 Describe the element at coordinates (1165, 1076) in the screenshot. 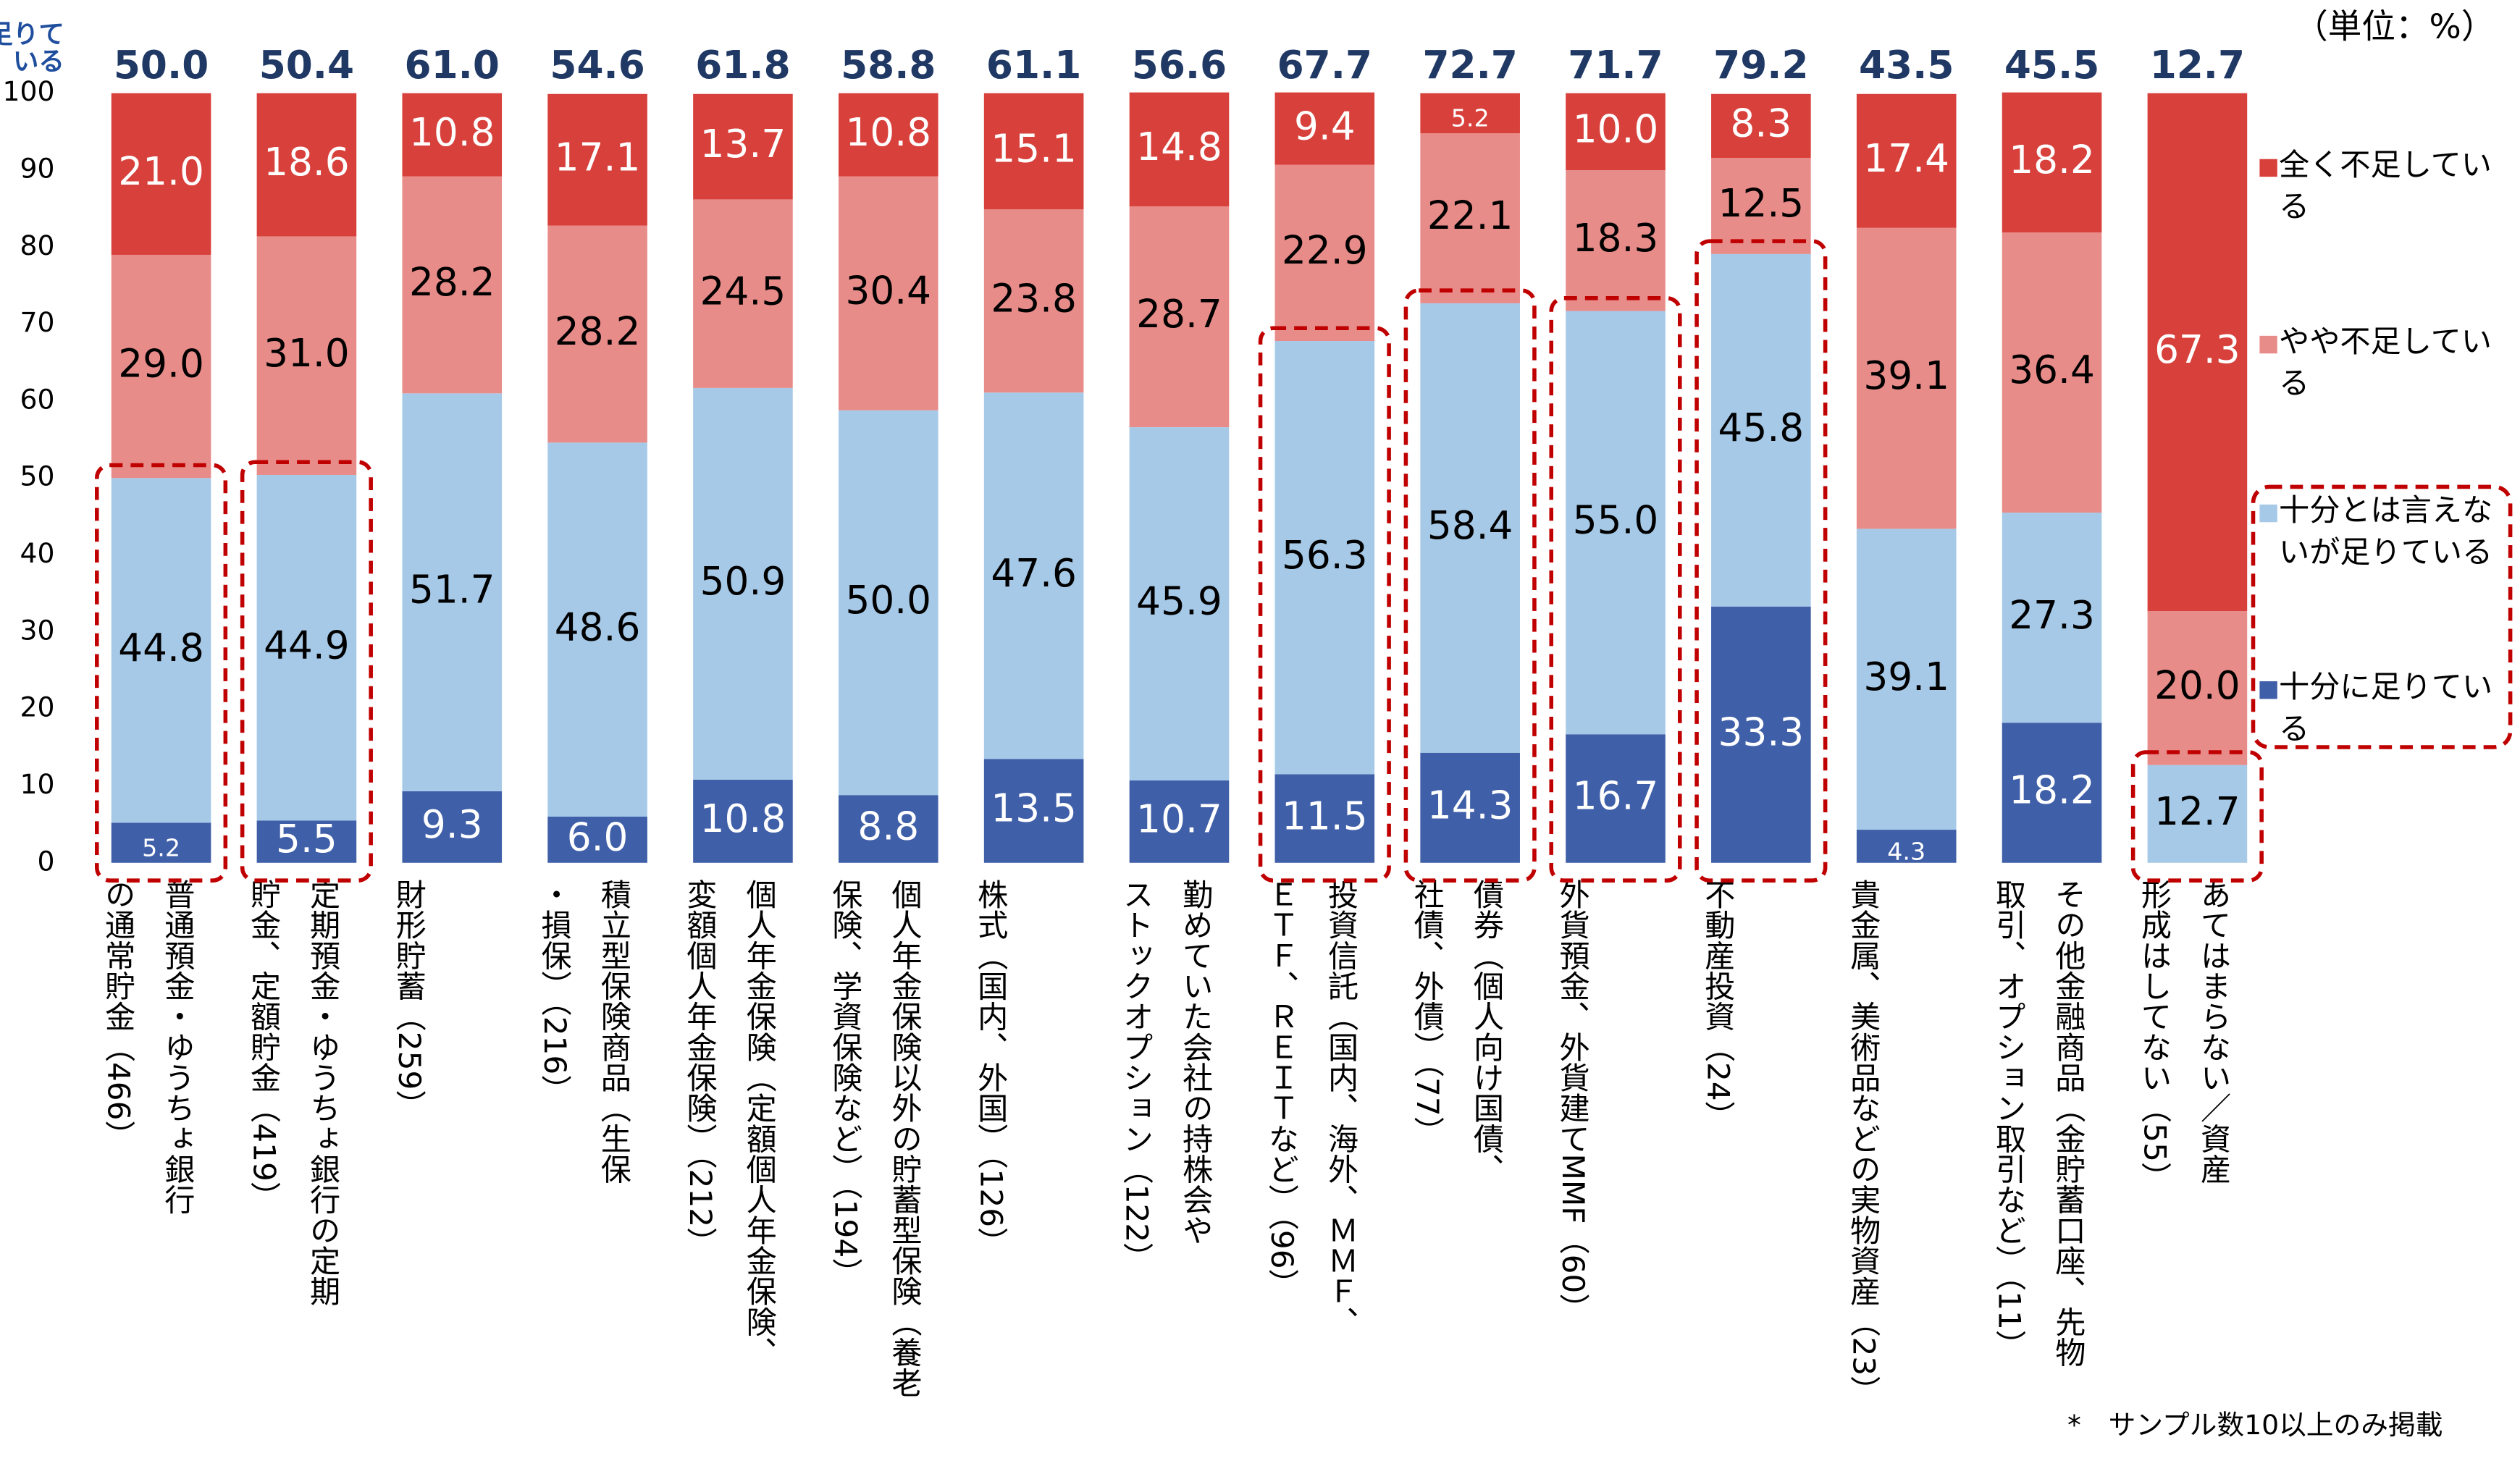

I see `category-label-box: 勤めていた会社の持株会や ストックオプション（122）` at that location.